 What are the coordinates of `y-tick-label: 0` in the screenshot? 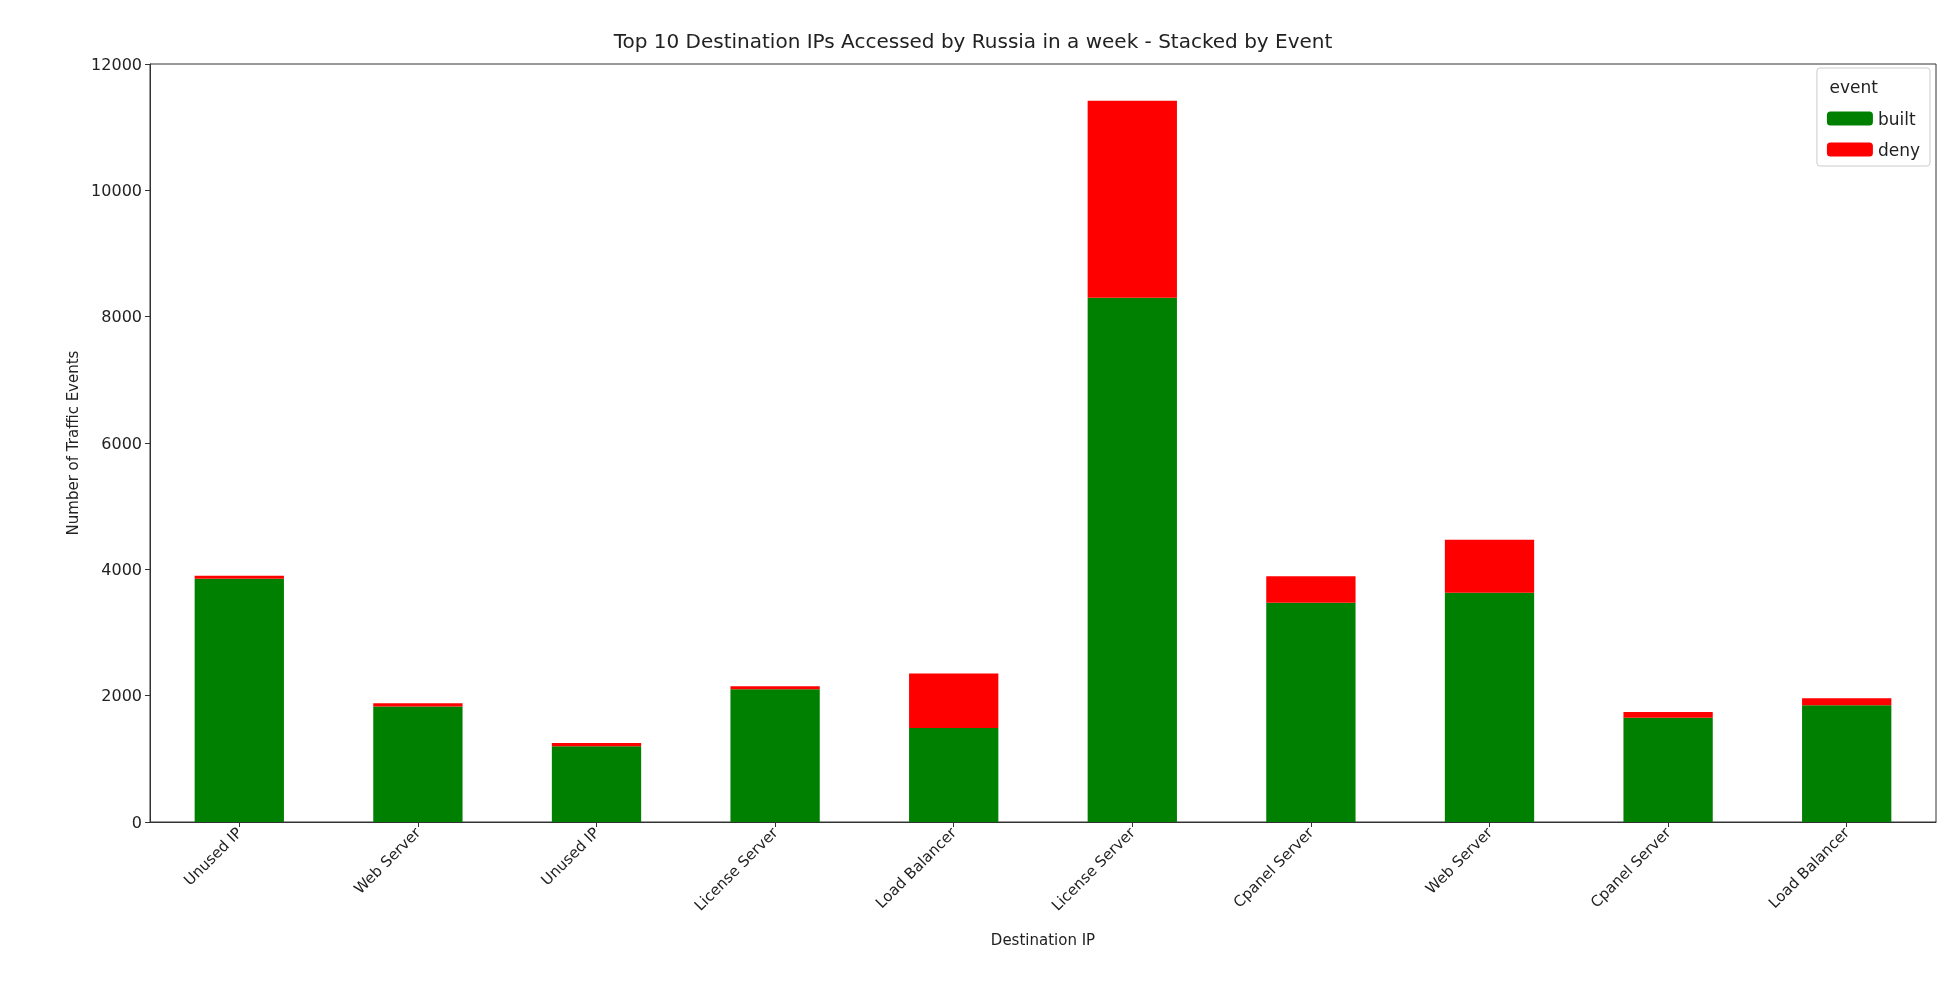 It's located at (136, 822).